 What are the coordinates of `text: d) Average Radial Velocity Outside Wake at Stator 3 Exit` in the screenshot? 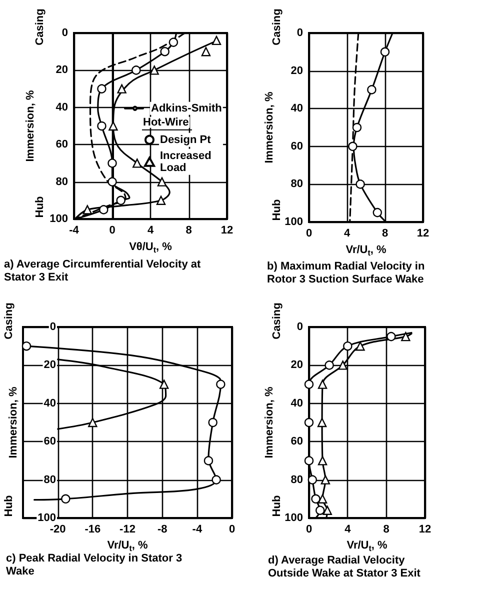 It's located at (344, 567).